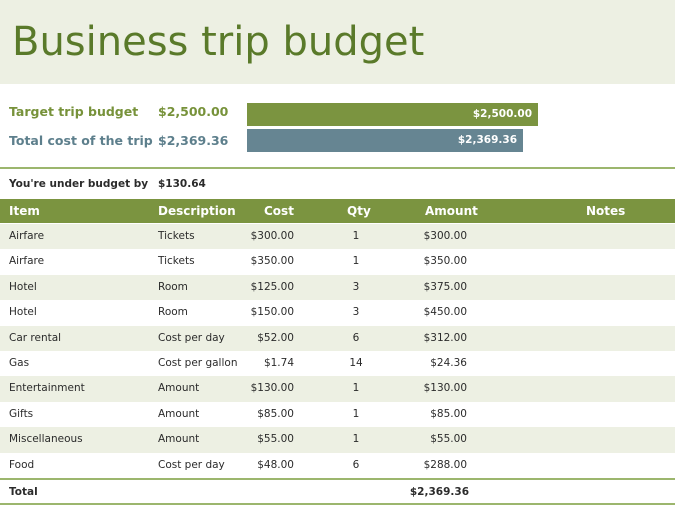 This screenshot has height=520, width=675. What do you see at coordinates (74, 111) in the screenshot?
I see `target-budget-label: Target trip budget` at bounding box center [74, 111].